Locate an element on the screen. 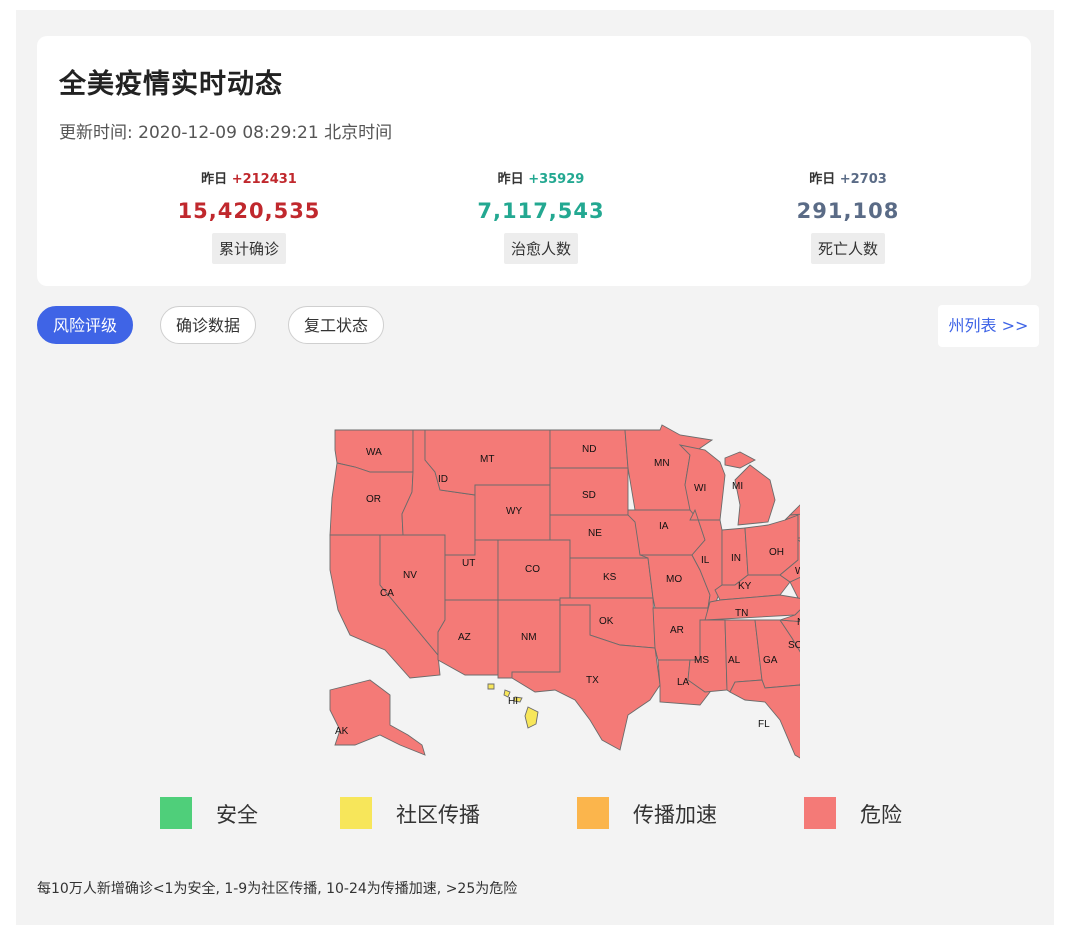 This screenshot has height=941, width=1080. stat-delta-value: +2703 is located at coordinates (863, 179).